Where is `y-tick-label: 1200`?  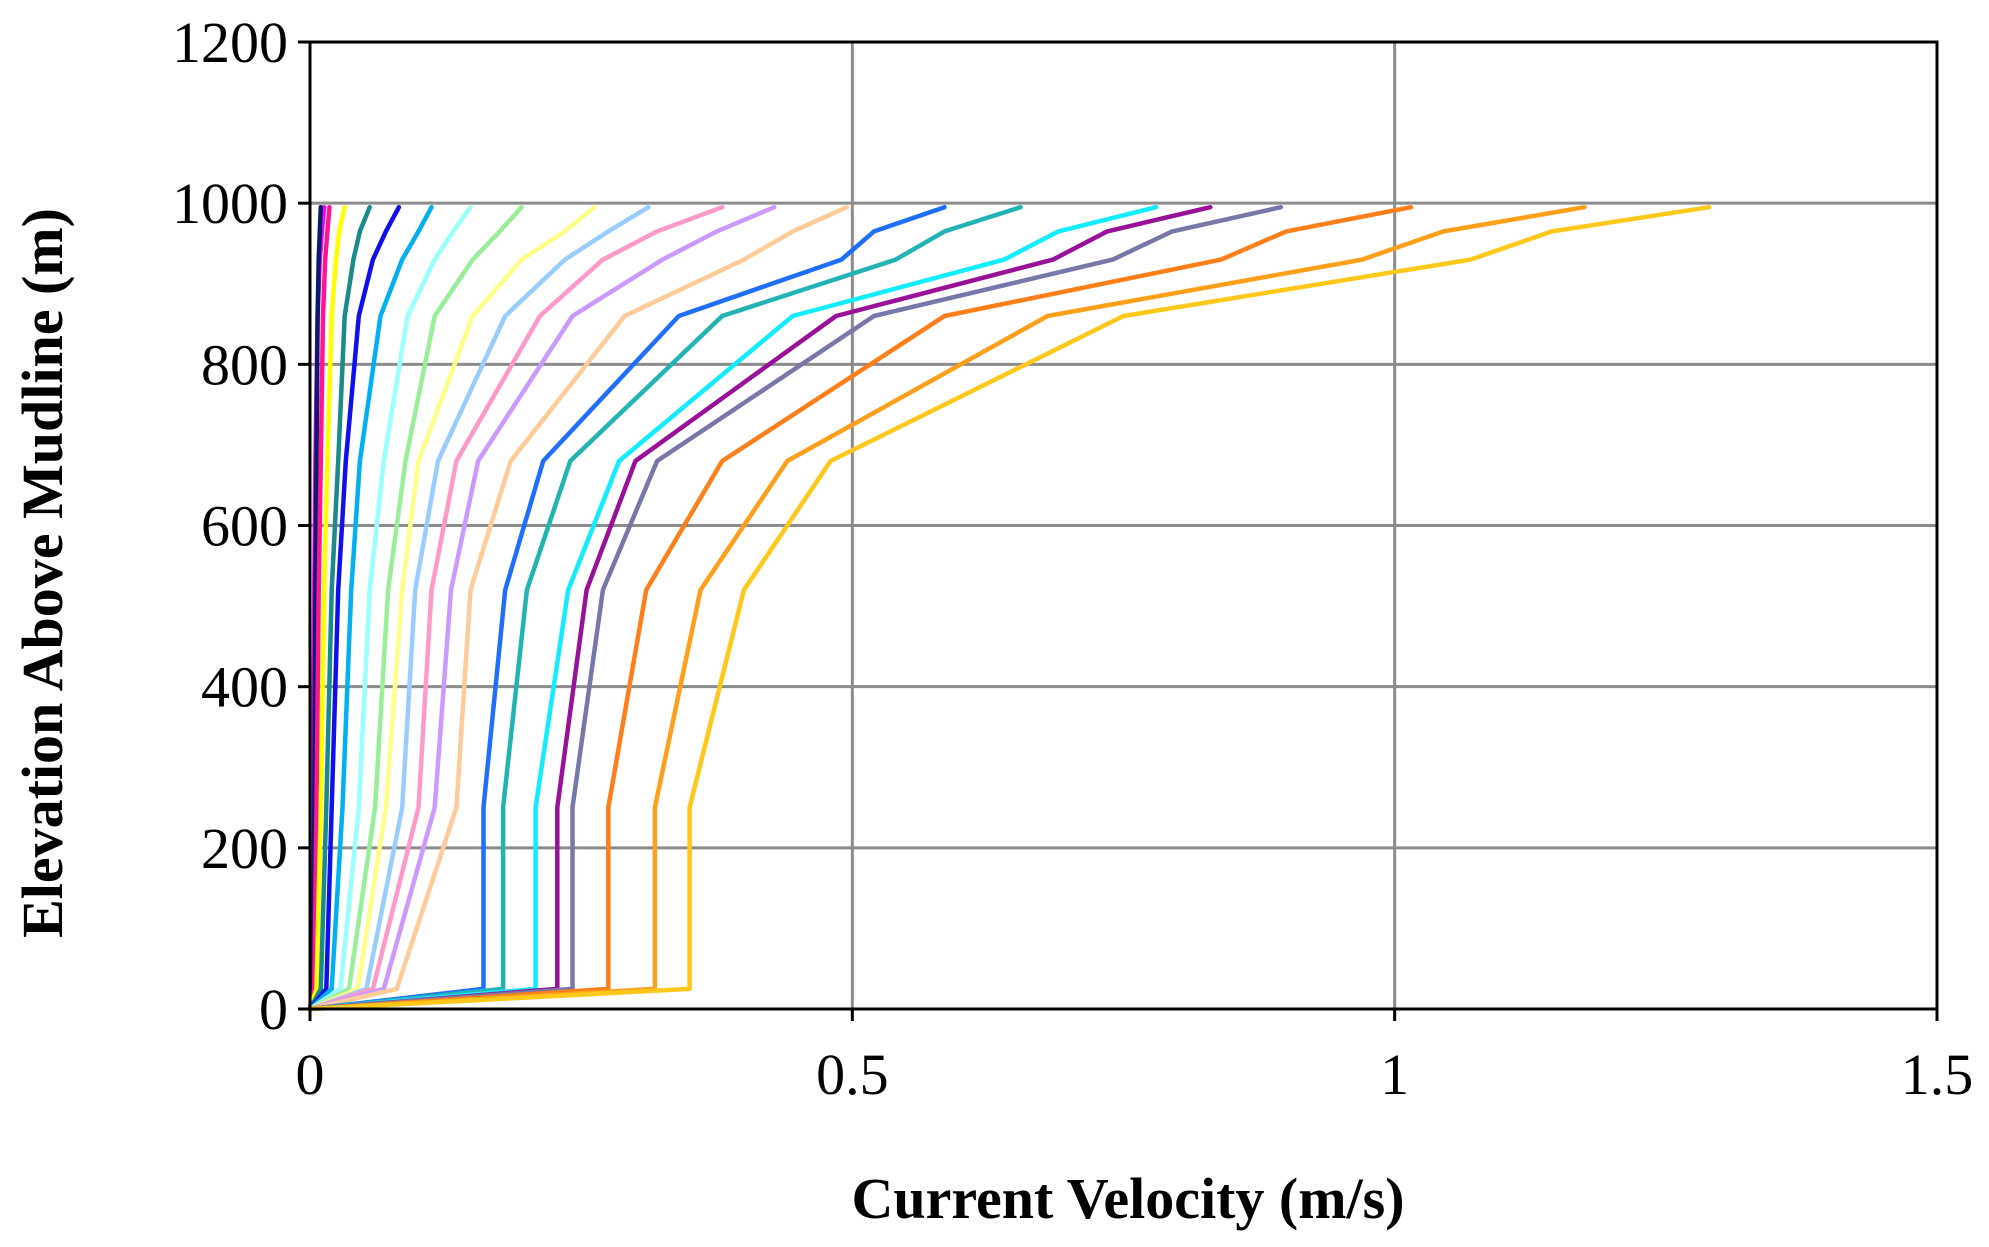 y-tick-label: 1200 is located at coordinates (230, 42).